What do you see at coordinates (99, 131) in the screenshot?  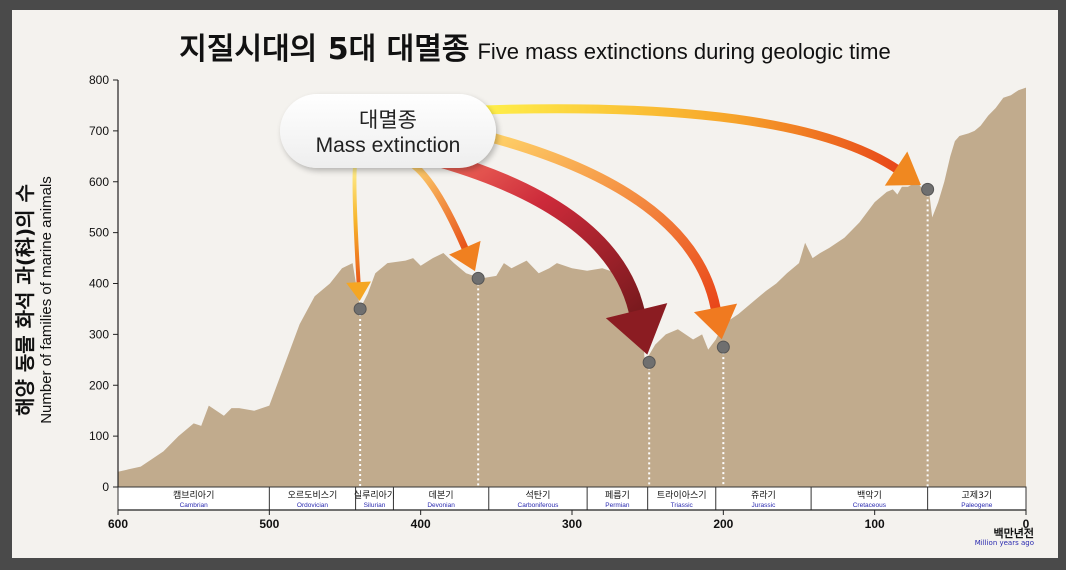 I see `y-tick-label: 700` at bounding box center [99, 131].